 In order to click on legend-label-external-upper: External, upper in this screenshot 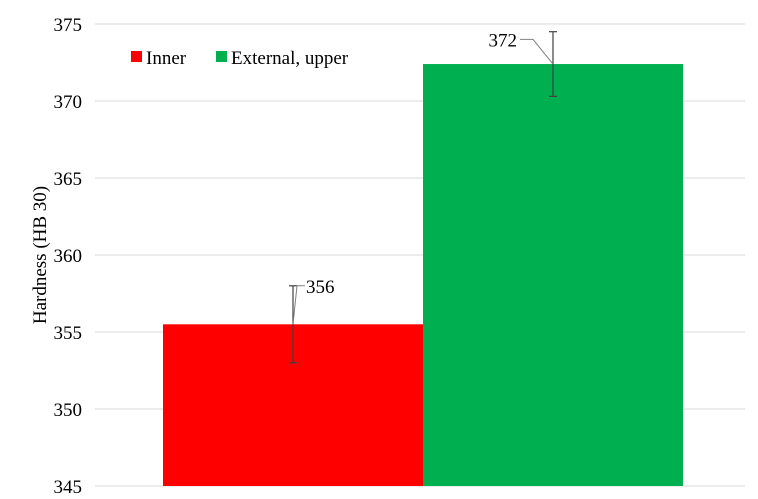, I will do `click(290, 58)`.